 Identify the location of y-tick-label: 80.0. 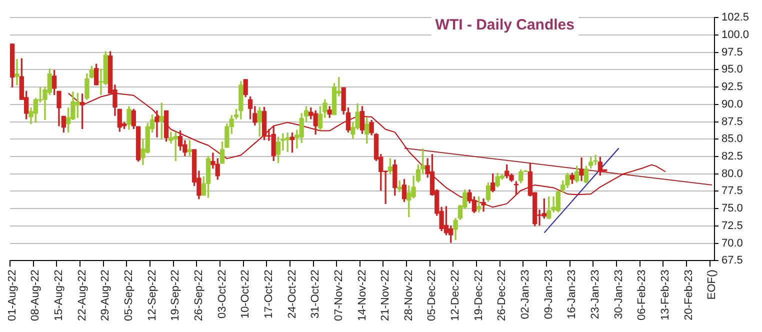
(732, 174).